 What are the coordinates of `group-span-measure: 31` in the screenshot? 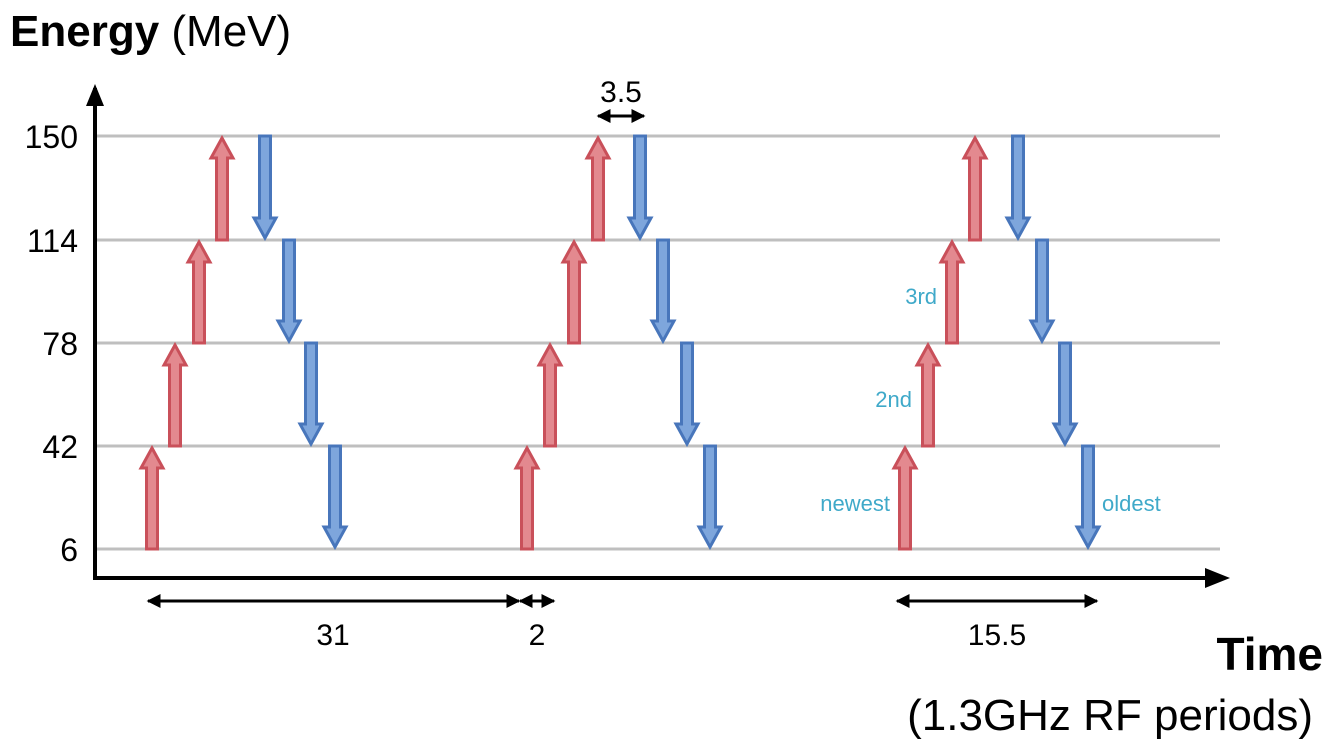 It's located at (333, 623).